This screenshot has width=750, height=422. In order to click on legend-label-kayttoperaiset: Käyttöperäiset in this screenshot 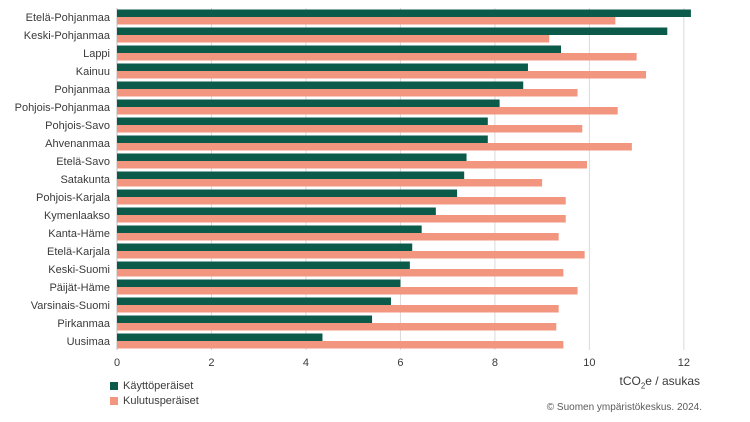, I will do `click(158, 385)`.